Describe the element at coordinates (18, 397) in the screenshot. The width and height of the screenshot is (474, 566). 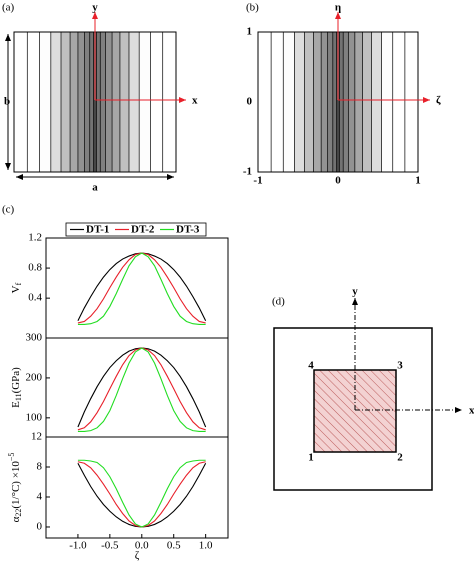
I see `label-part: 11` at that location.